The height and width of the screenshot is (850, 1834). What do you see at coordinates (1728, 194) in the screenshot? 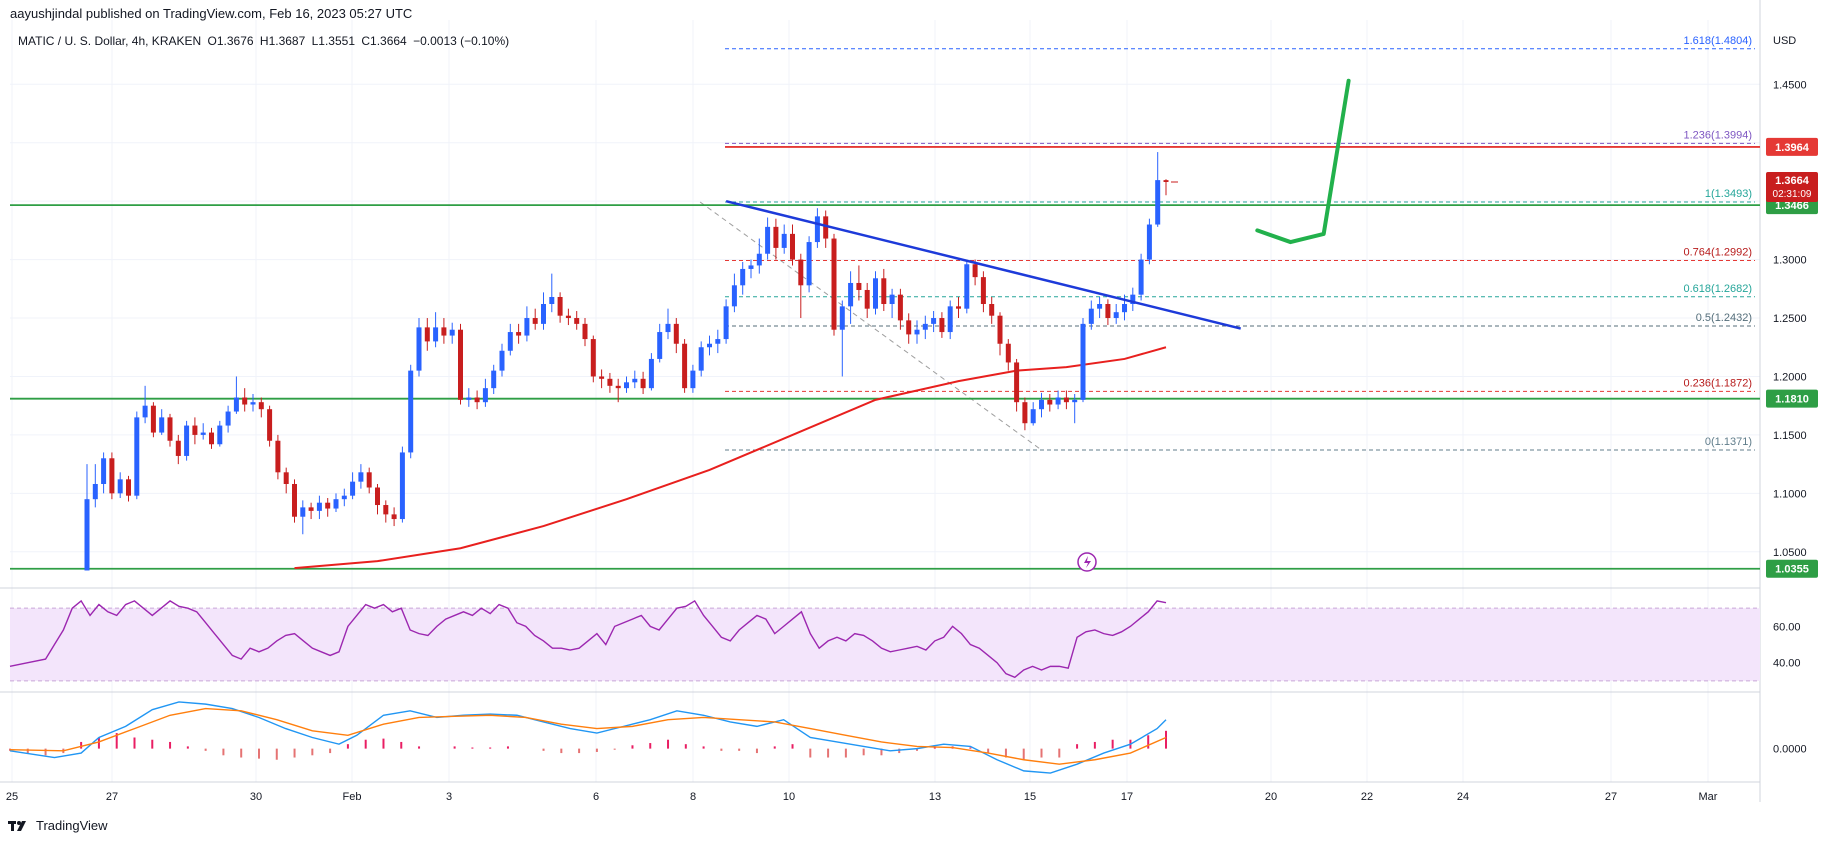
I see `fib-level-label: 1(1.3493)` at bounding box center [1728, 194].